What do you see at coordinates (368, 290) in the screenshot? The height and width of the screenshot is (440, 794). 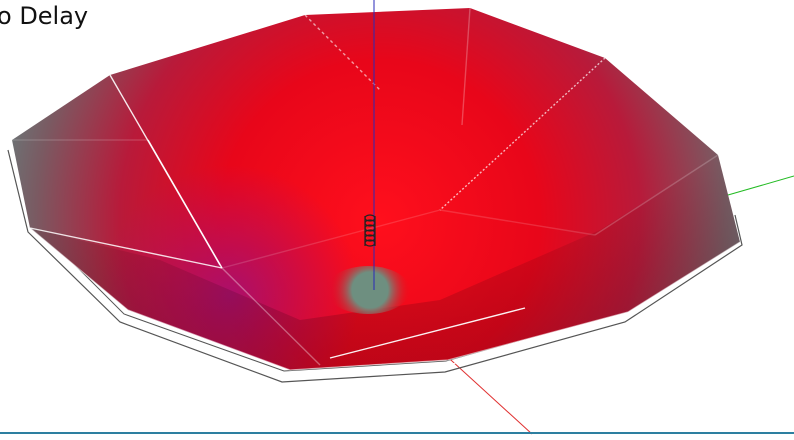 I see `feed-spot` at bounding box center [368, 290].